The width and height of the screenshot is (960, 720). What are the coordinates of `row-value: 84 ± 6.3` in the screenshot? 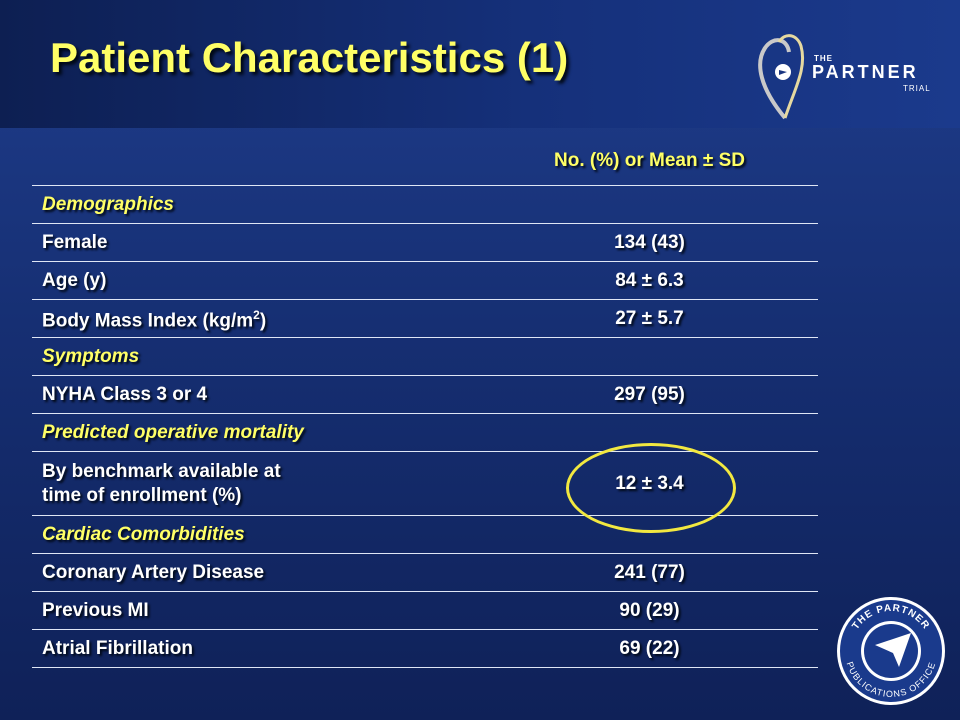 It's located at (649, 280).